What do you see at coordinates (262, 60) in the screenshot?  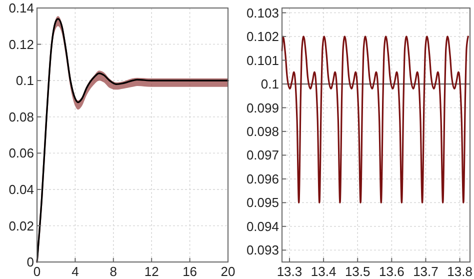 I see `y-tick-label: 0.101` at bounding box center [262, 60].